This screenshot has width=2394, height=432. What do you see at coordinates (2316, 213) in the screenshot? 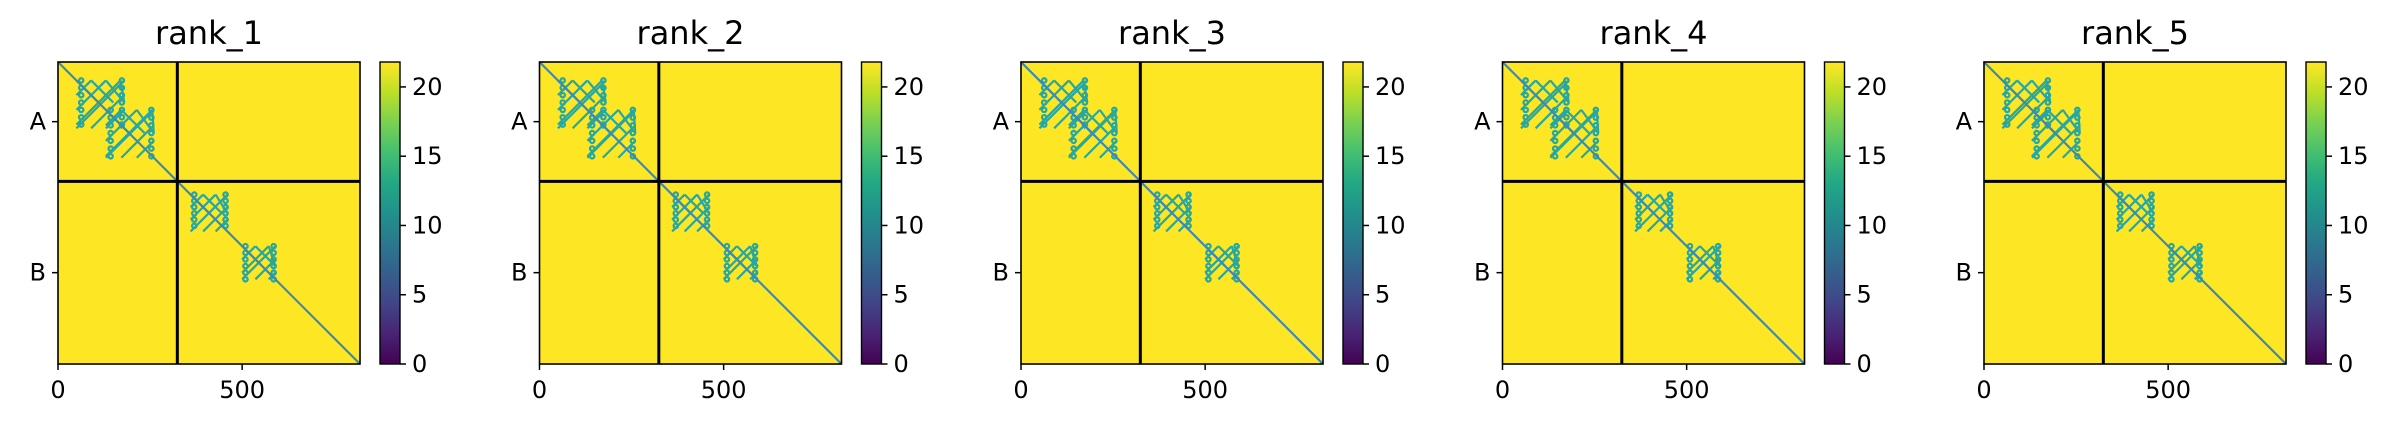
I see `colorbar` at bounding box center [2316, 213].